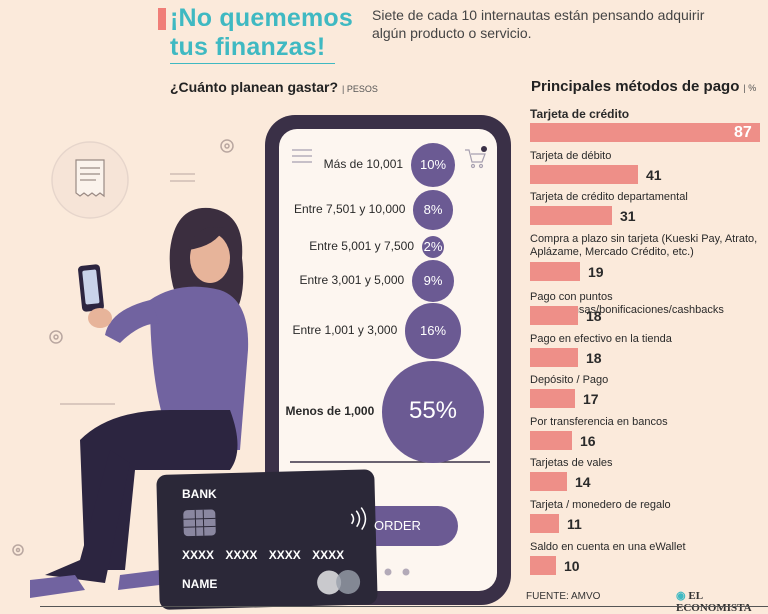 This screenshot has width=768, height=614. What do you see at coordinates (345, 330) in the screenshot?
I see `bubble-category-label: Entre 1,001 y 3,000` at bounding box center [345, 330].